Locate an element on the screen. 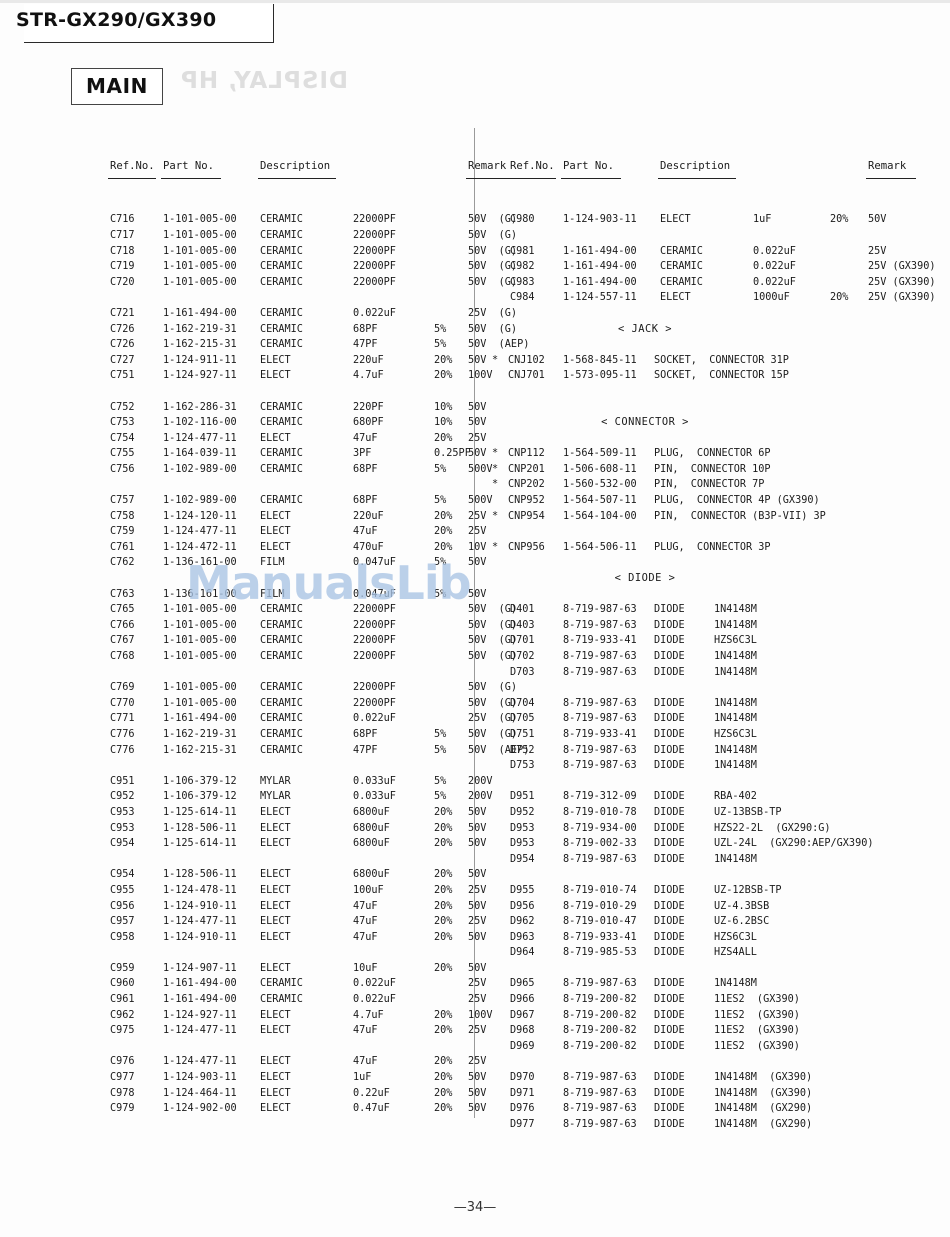  table-row: C981 1-161-494-00 CERAMIC 0.022uF 25V is located at coordinates (710, 252).